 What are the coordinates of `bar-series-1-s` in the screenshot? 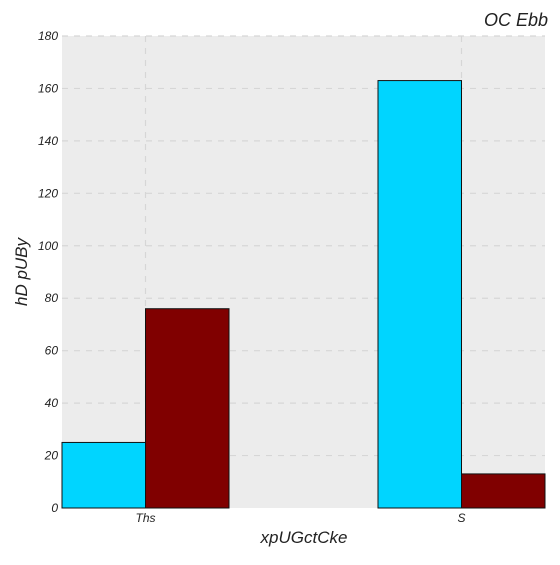 It's located at (419, 294).